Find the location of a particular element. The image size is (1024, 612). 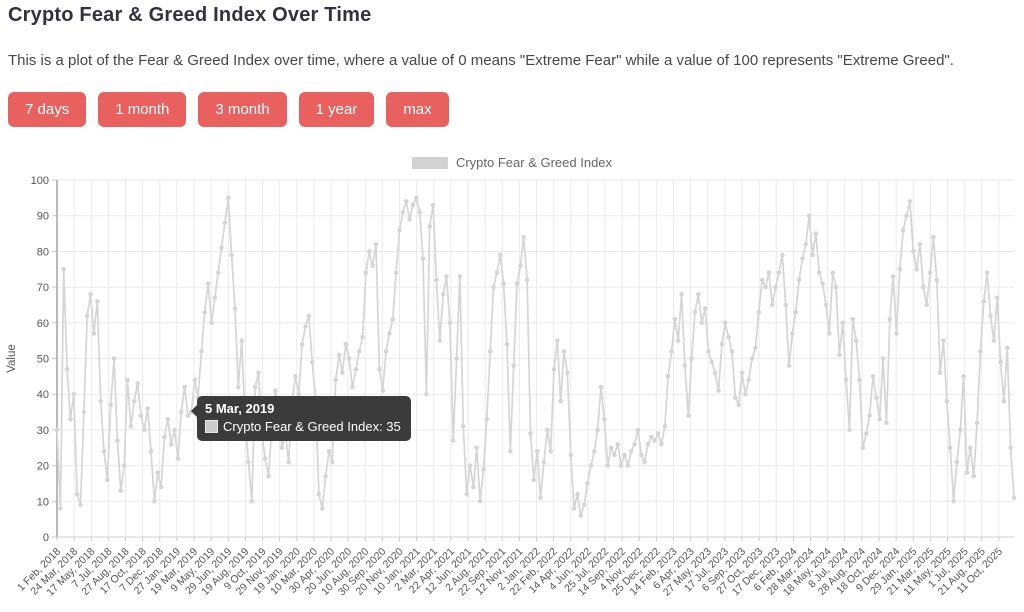

tooltip-date: 5 Mar, 2019 is located at coordinates (240, 408).